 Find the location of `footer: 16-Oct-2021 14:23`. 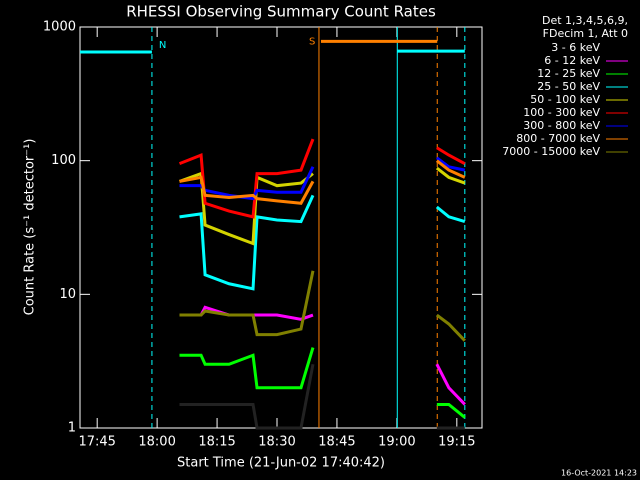

footer: 16-Oct-2021 14:23 is located at coordinates (599, 473).